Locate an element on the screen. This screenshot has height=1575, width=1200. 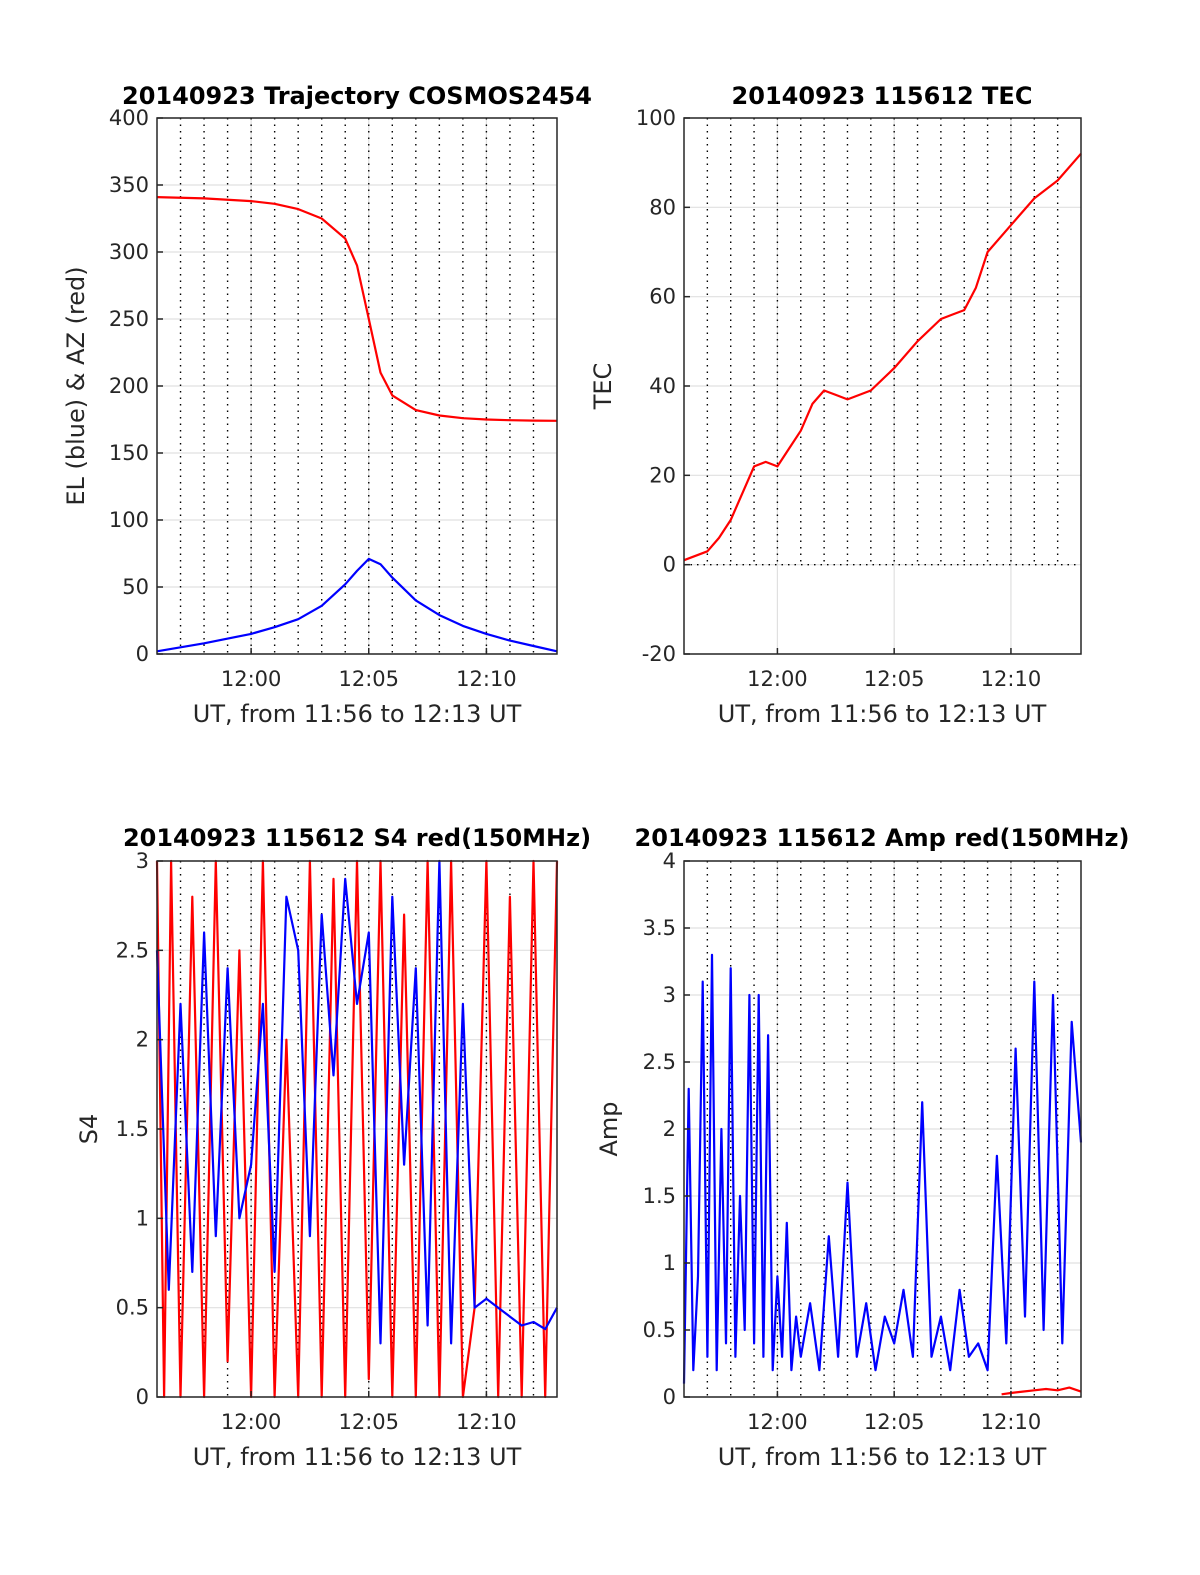
s4-ytick-label-5: 2.5 is located at coordinates (132, 950).